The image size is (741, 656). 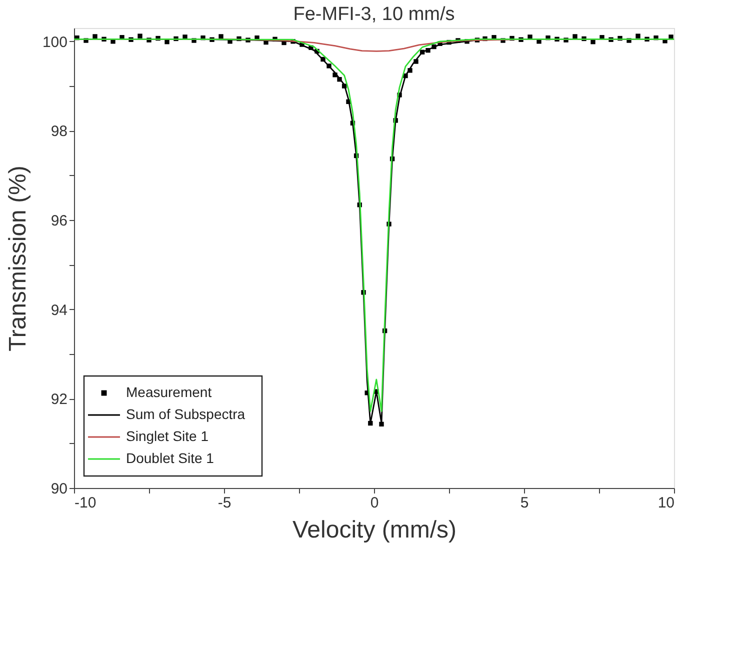 What do you see at coordinates (85, 503) in the screenshot?
I see `x-tick-label: -10` at bounding box center [85, 503].